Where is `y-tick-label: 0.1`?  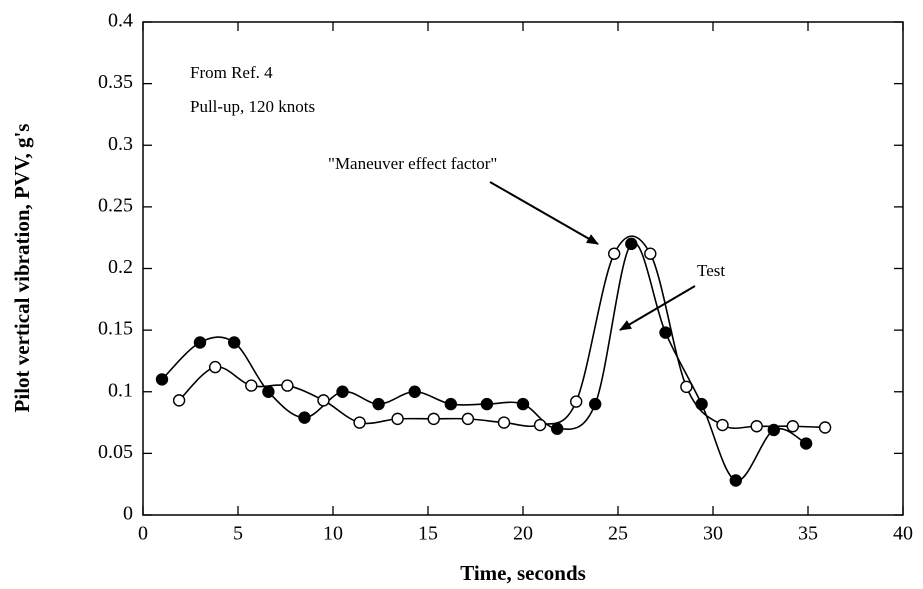 y-tick-label: 0.1 is located at coordinates (120, 390).